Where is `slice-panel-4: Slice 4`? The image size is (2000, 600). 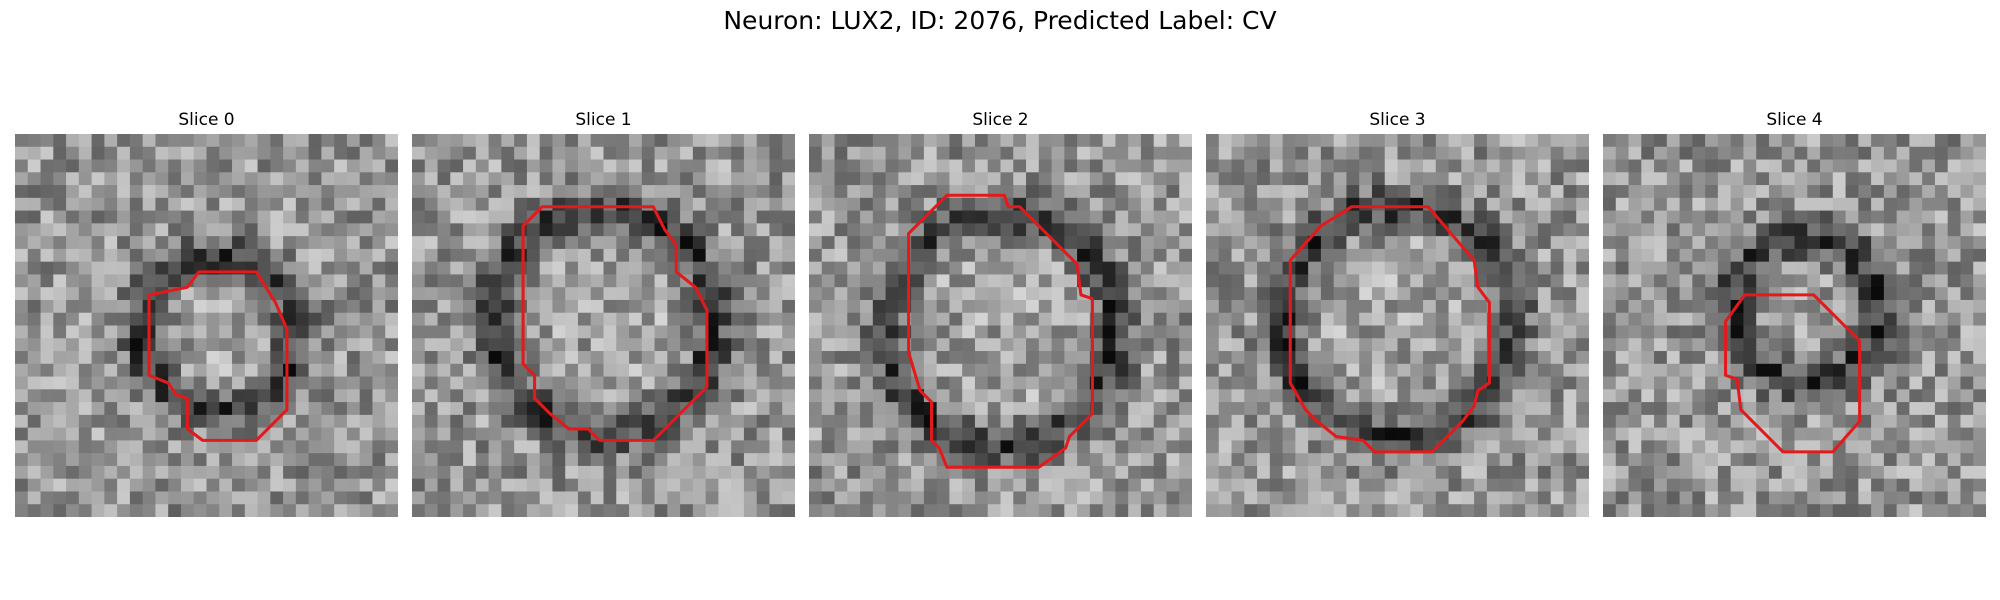
slice-panel-4: Slice 4 is located at coordinates (1794, 313).